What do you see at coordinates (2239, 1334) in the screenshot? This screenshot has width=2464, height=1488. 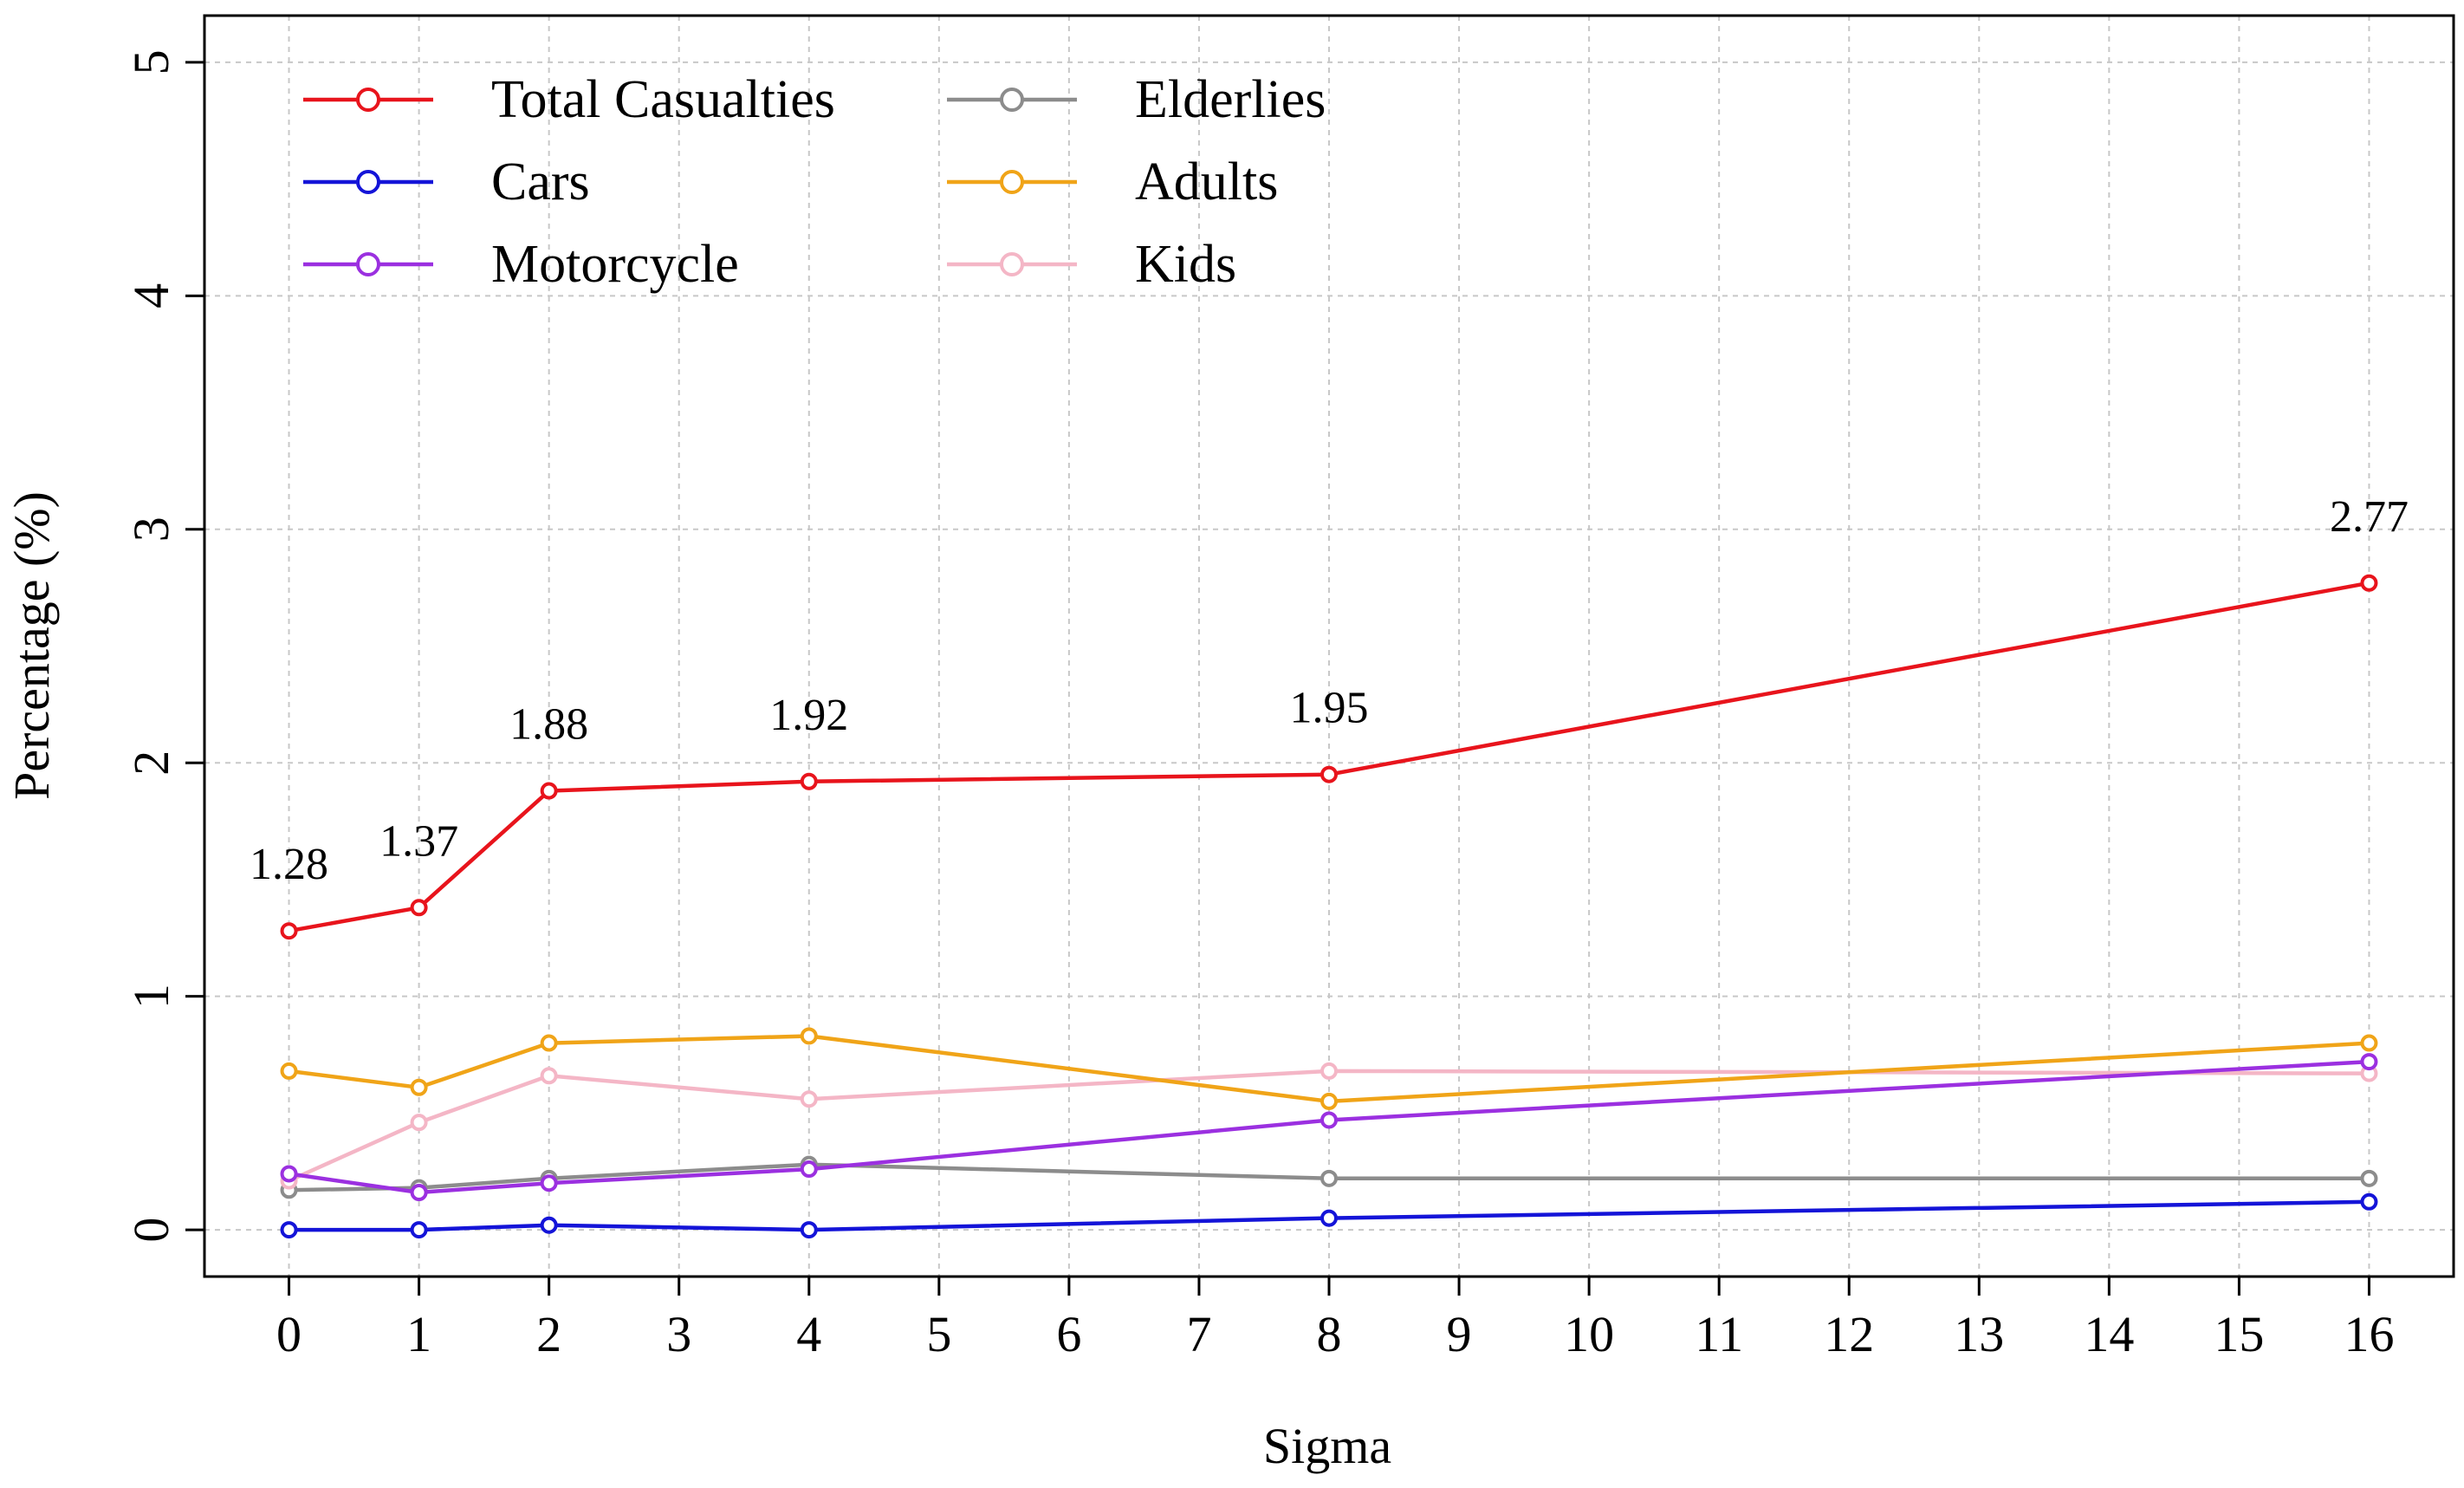 I see `x-tick-label: 15` at bounding box center [2239, 1334].